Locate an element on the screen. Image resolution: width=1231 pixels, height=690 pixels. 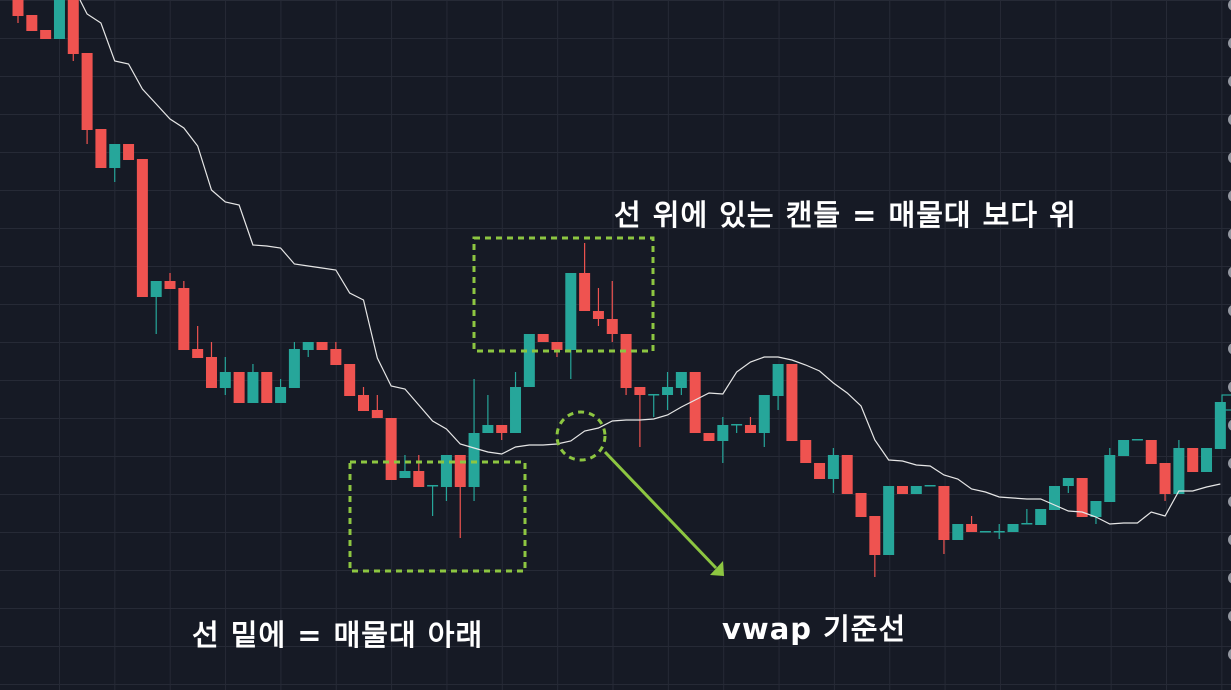
annotation-vwap-label: vwap 기준선 is located at coordinates (814, 629).